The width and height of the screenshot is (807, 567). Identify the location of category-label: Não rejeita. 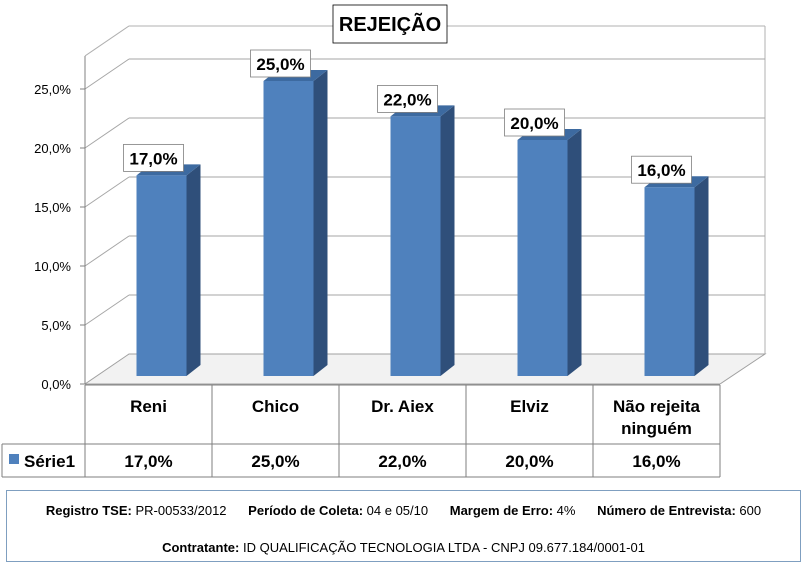
(656, 406).